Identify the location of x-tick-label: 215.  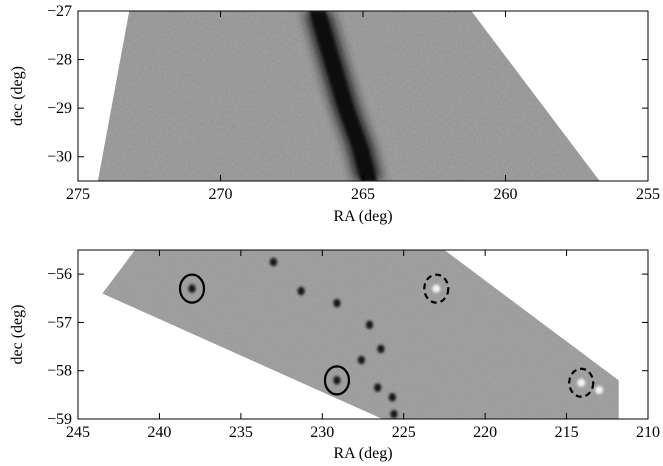
(567, 432).